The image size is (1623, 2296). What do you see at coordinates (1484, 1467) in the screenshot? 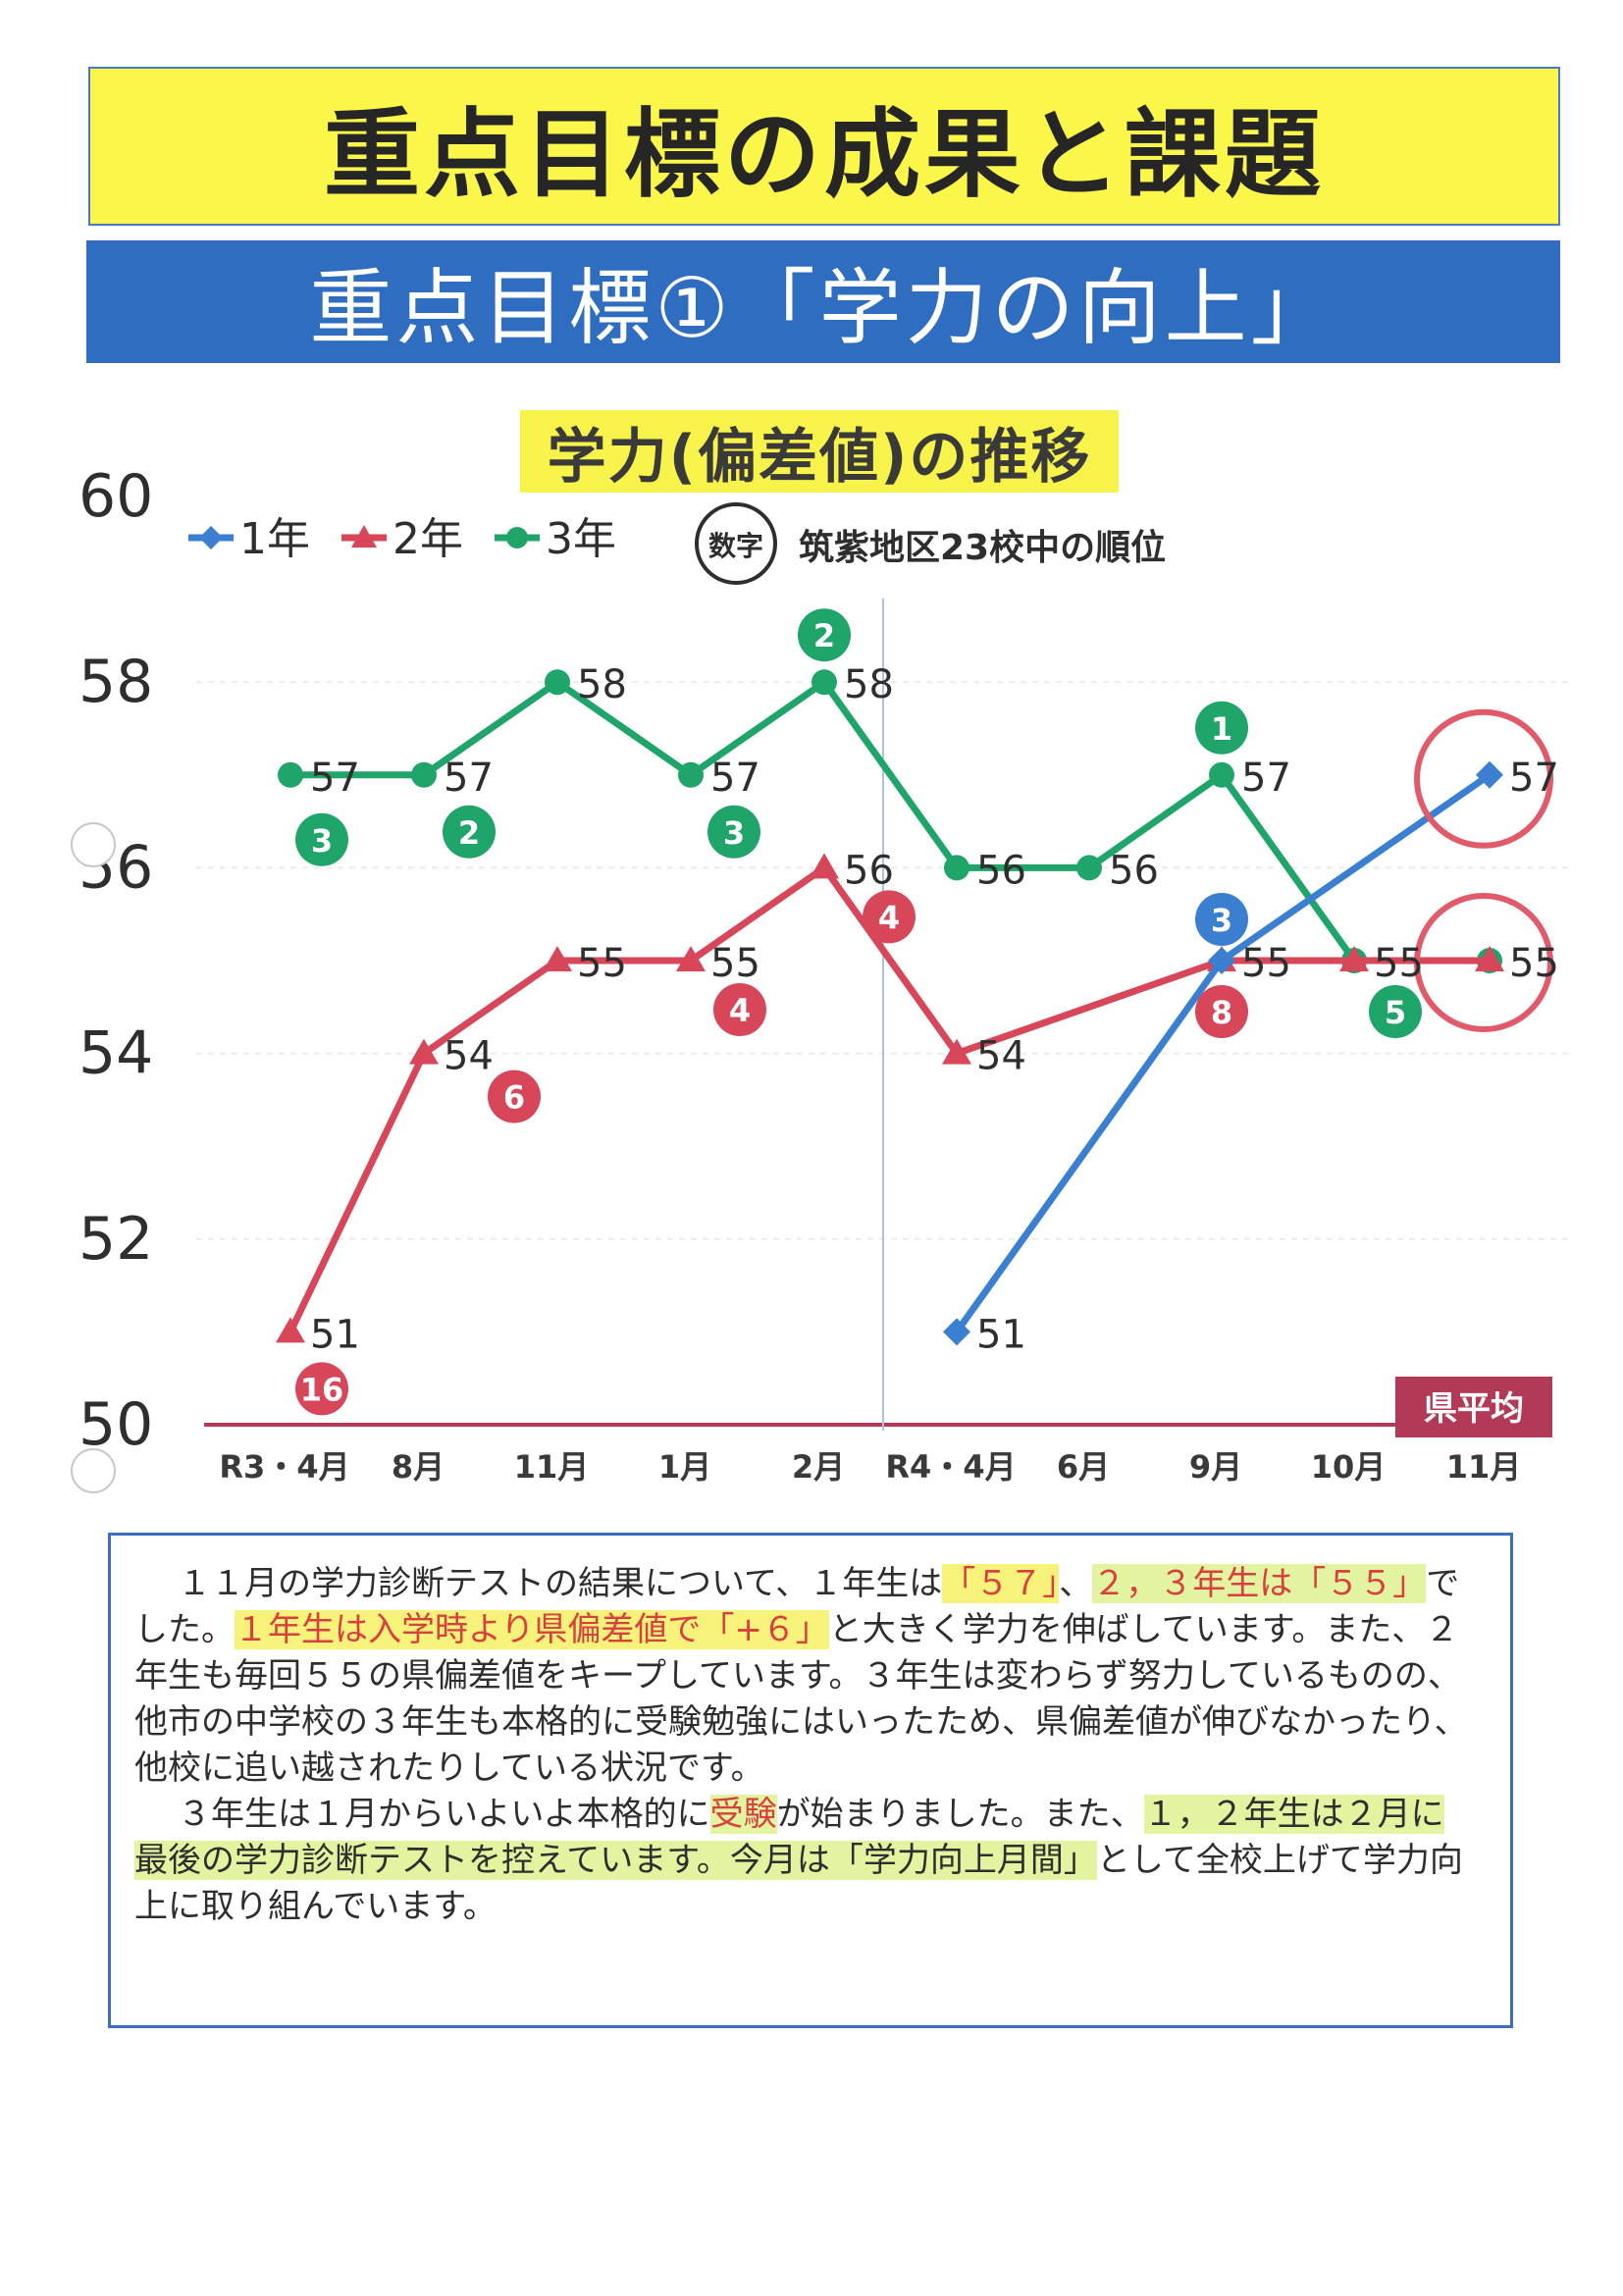
I see `x-tick-label: 11月` at bounding box center [1484, 1467].